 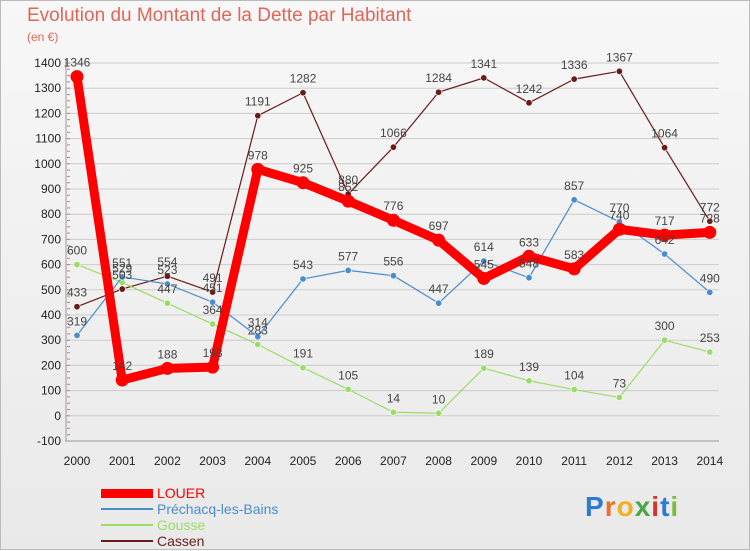 What do you see at coordinates (51, 290) in the screenshot?
I see `y-tick-label: 500` at bounding box center [51, 290].